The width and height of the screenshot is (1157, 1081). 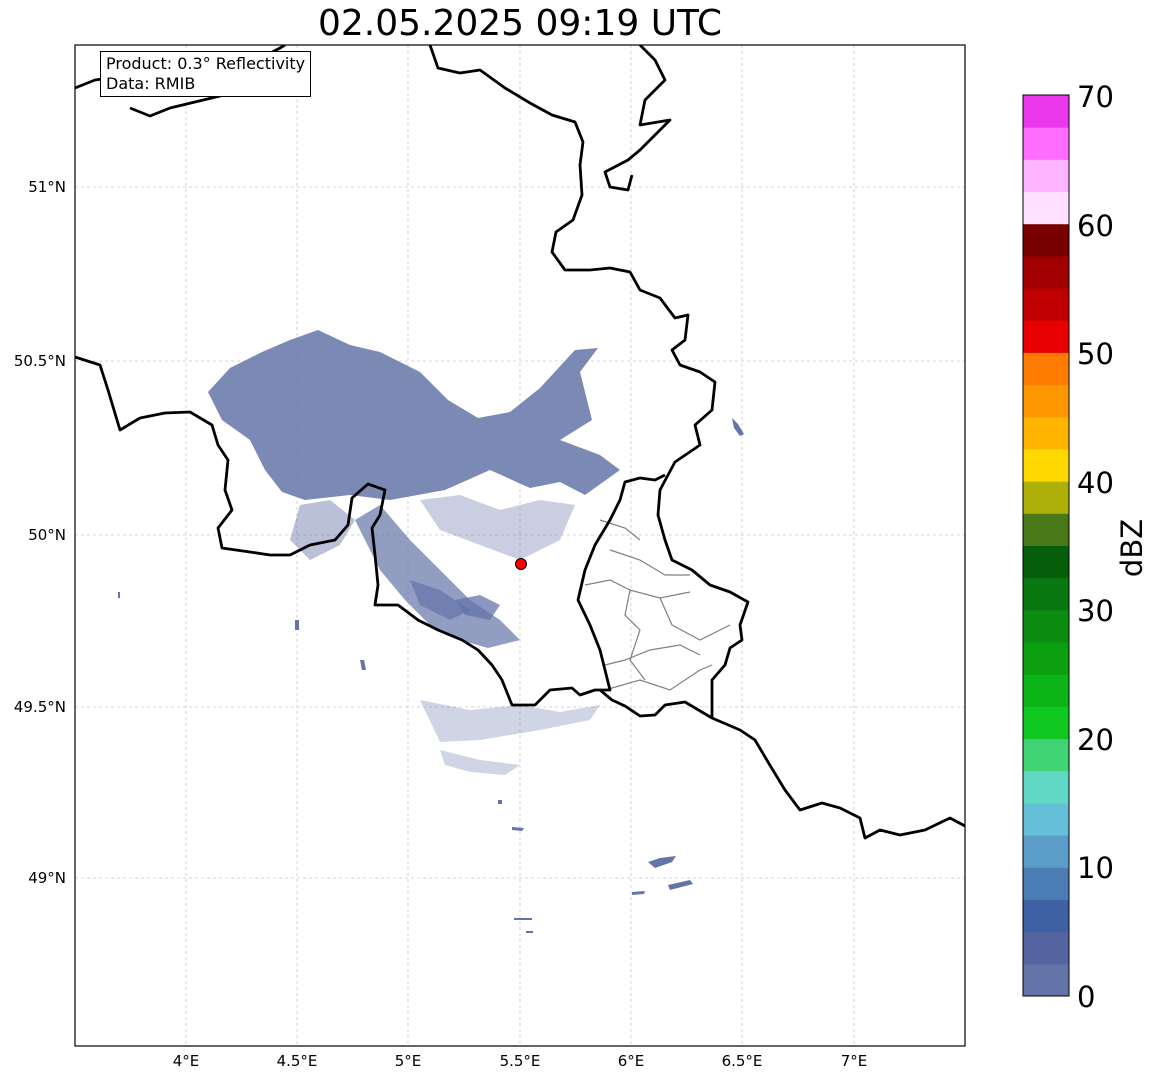 What do you see at coordinates (657, 605) in the screenshot?
I see `region-boundaries` at bounding box center [657, 605].